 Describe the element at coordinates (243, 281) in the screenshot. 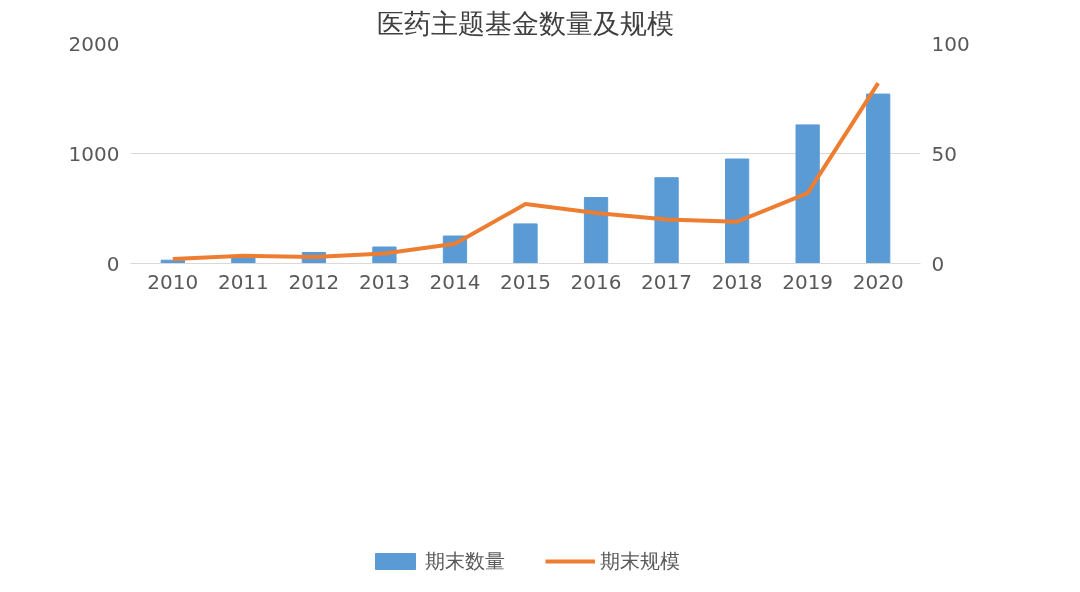

I see `x-tick-label: 2011` at that location.